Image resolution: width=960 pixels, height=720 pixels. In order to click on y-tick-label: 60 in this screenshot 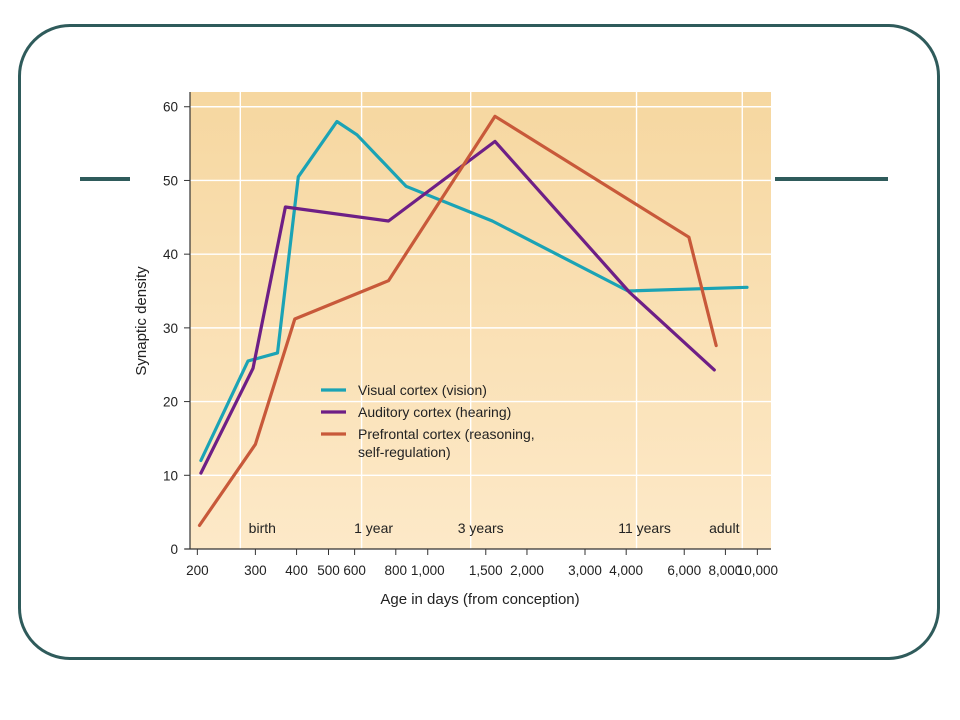, I will do `click(170, 107)`.